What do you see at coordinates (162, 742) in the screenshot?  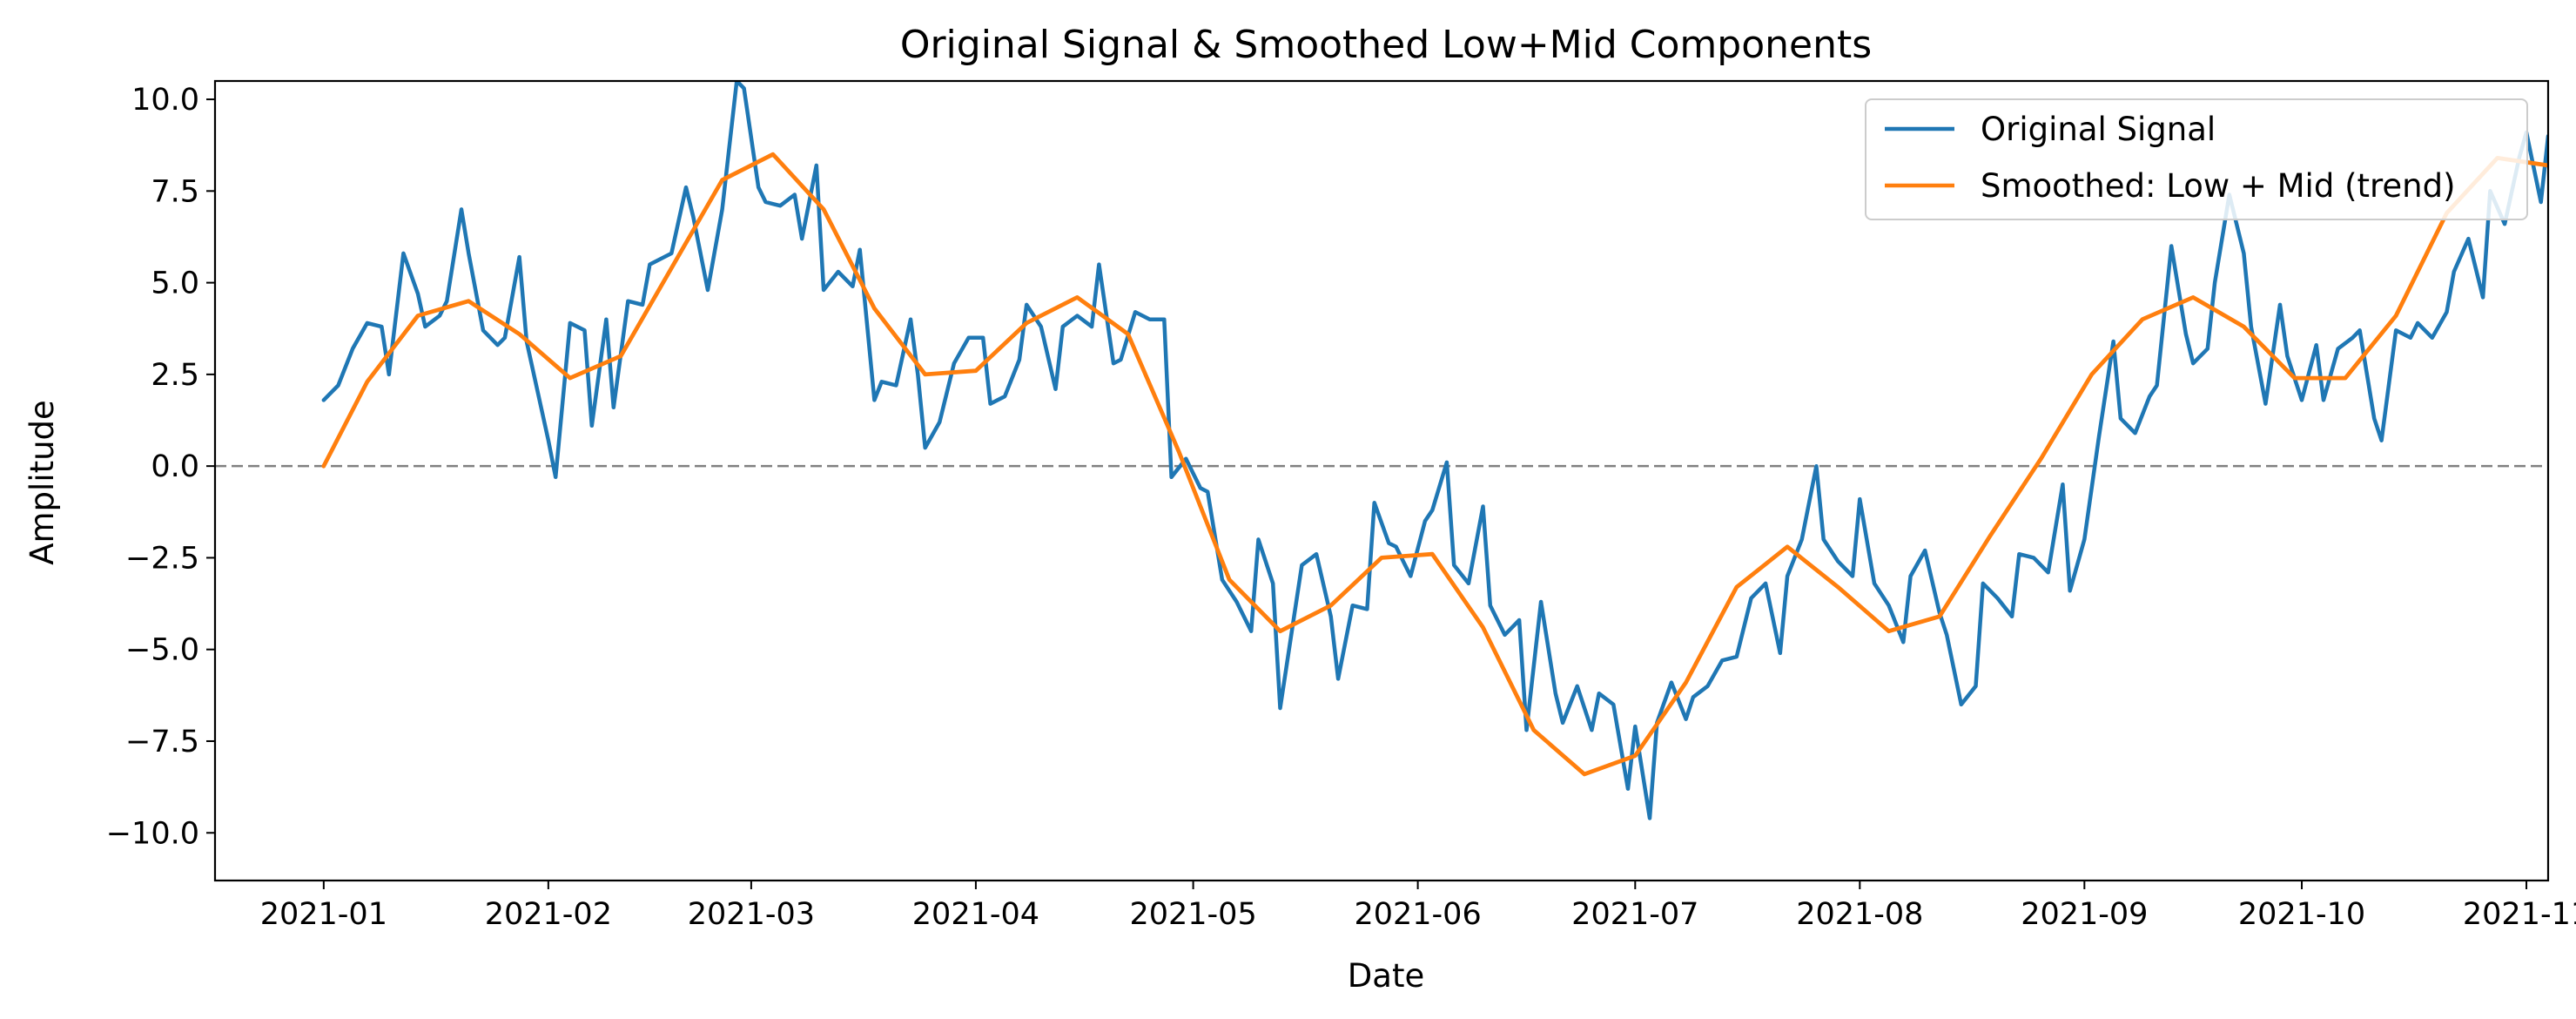 I see `y-tick-label: −7.5` at bounding box center [162, 742].